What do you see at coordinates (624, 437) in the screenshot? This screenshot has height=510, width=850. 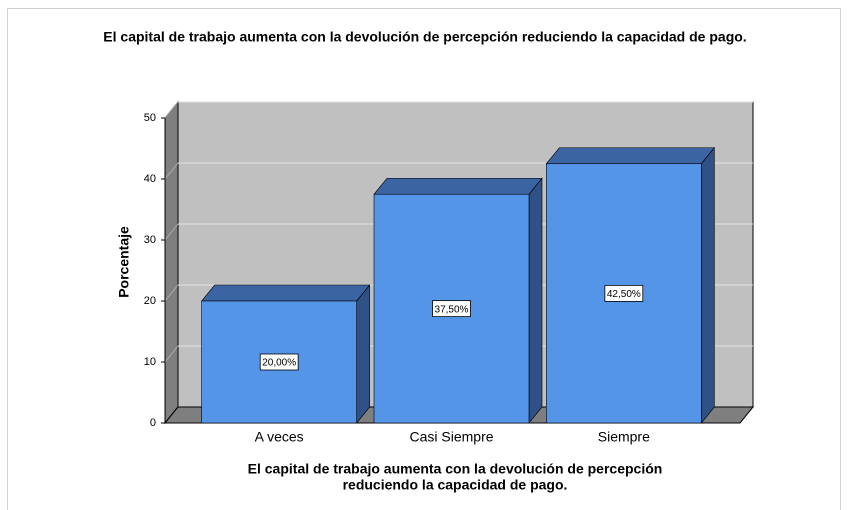 I see `x-tick-label: Siempre` at bounding box center [624, 437].